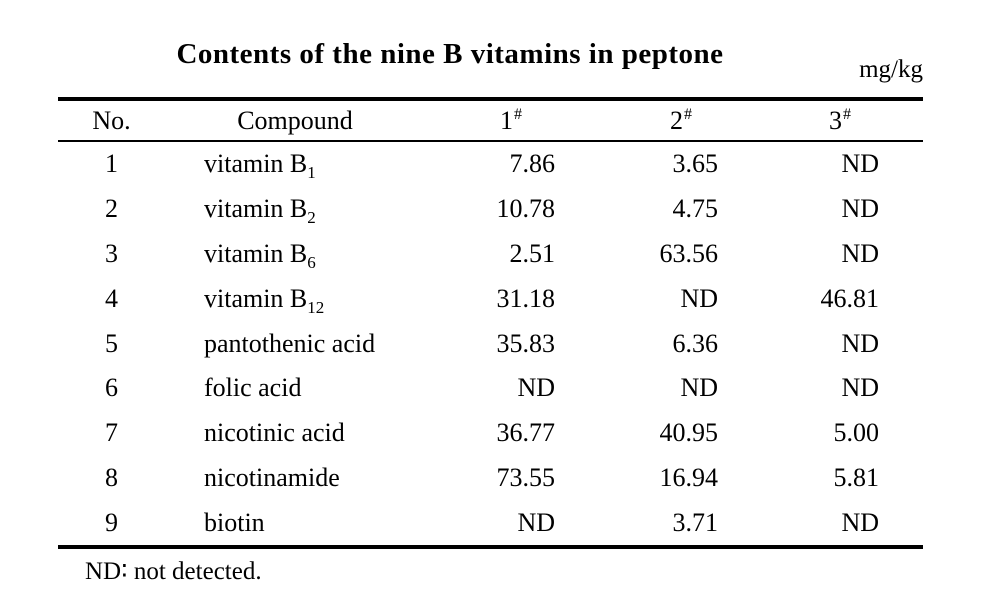  Describe the element at coordinates (272, 477) in the screenshot. I see `cell-compound: nicotinamide` at that location.